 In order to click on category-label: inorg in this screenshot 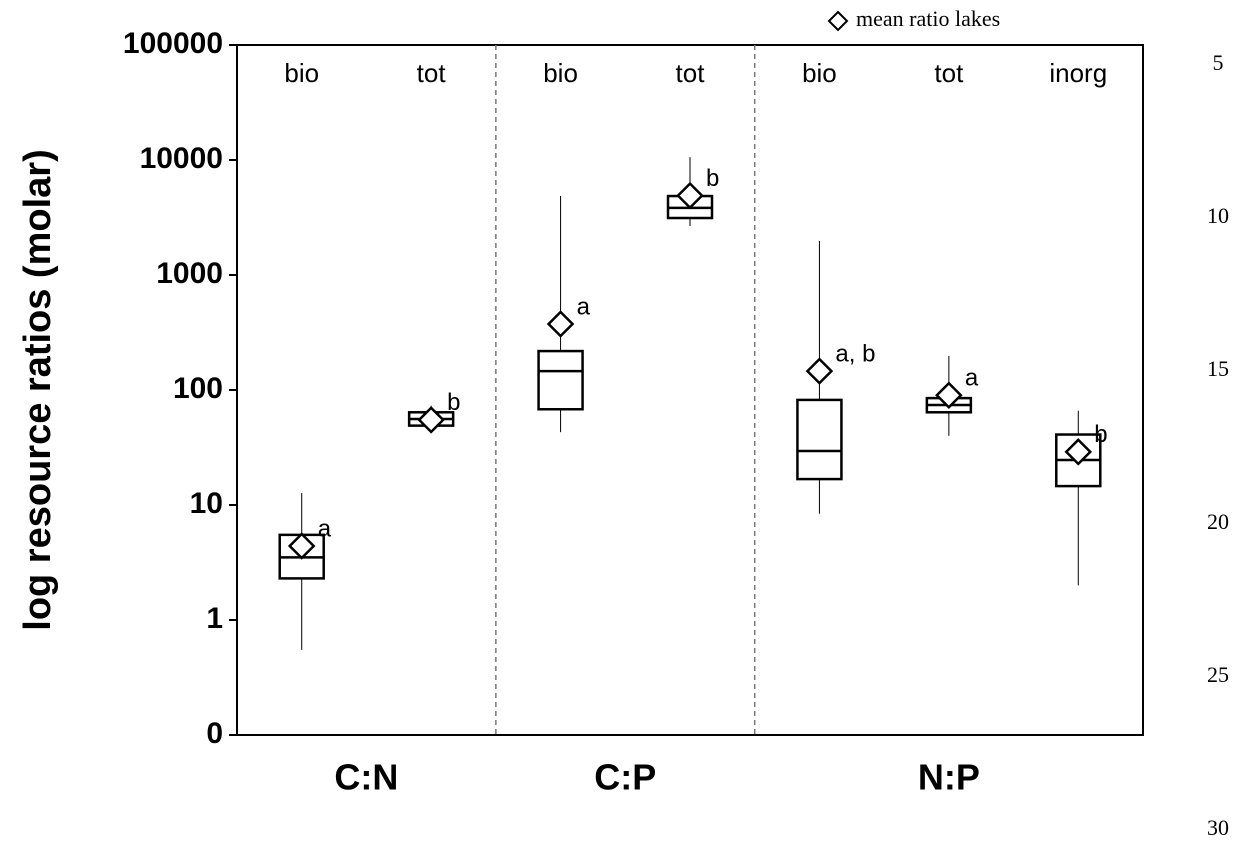, I will do `click(1078, 73)`.